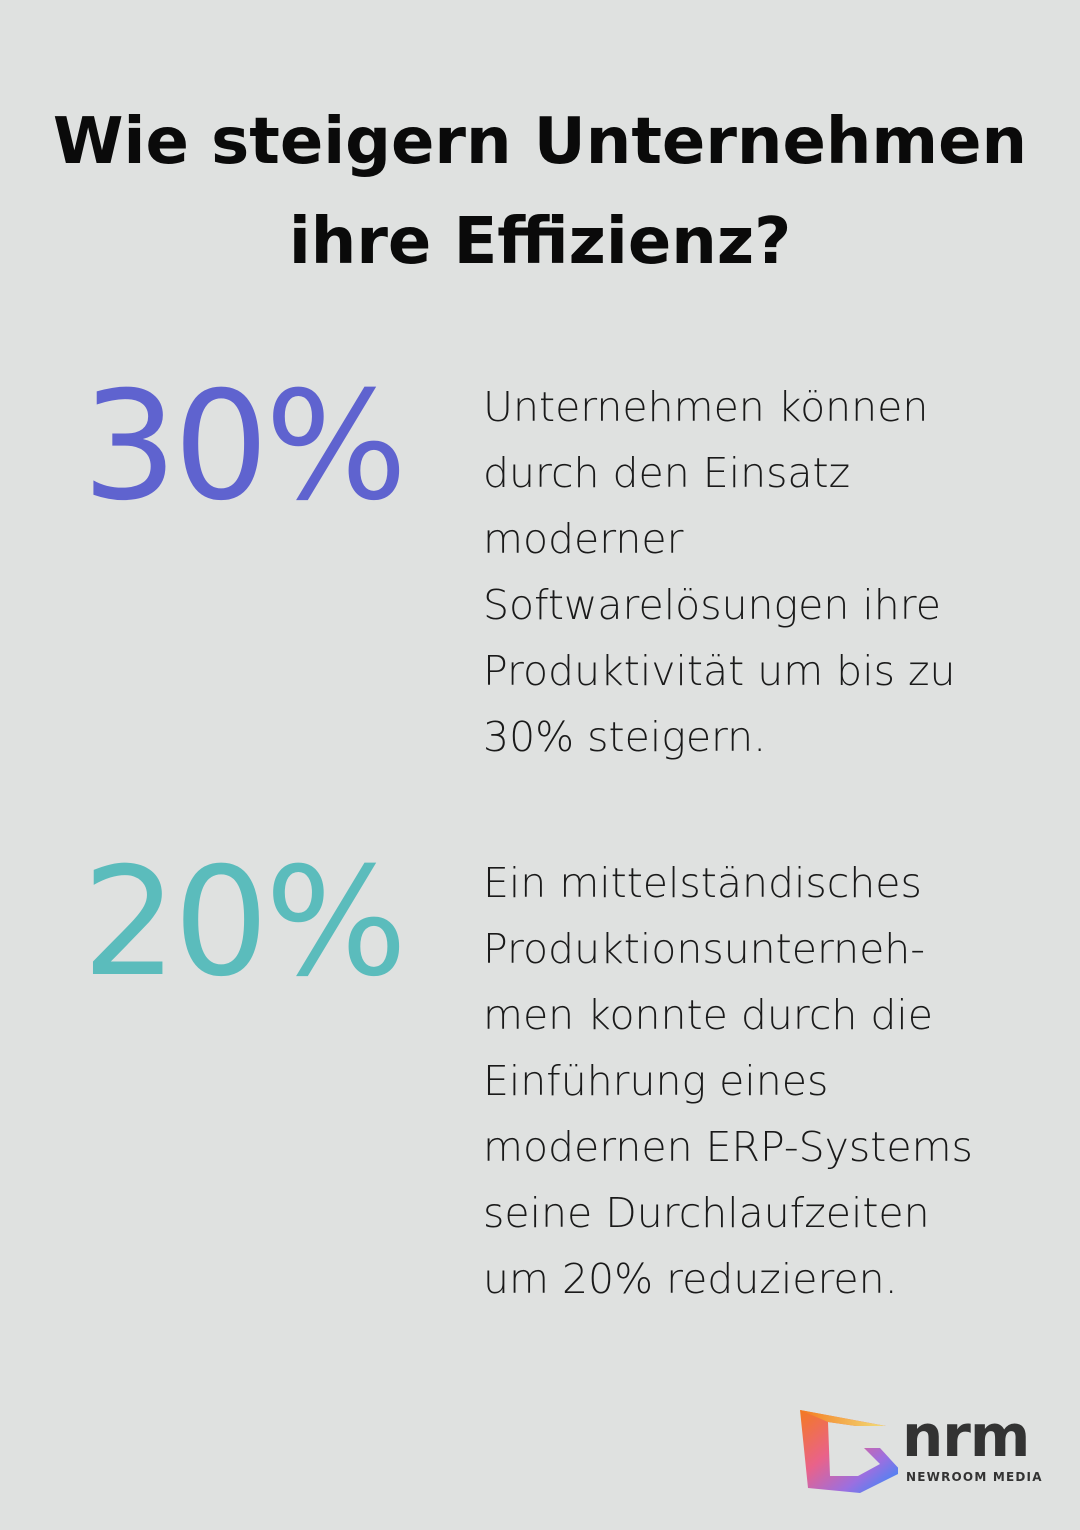 This screenshot has height=1530, width=1080. Describe the element at coordinates (702, 883) in the screenshot. I see `desc-line: Ein mittelständisches` at that location.